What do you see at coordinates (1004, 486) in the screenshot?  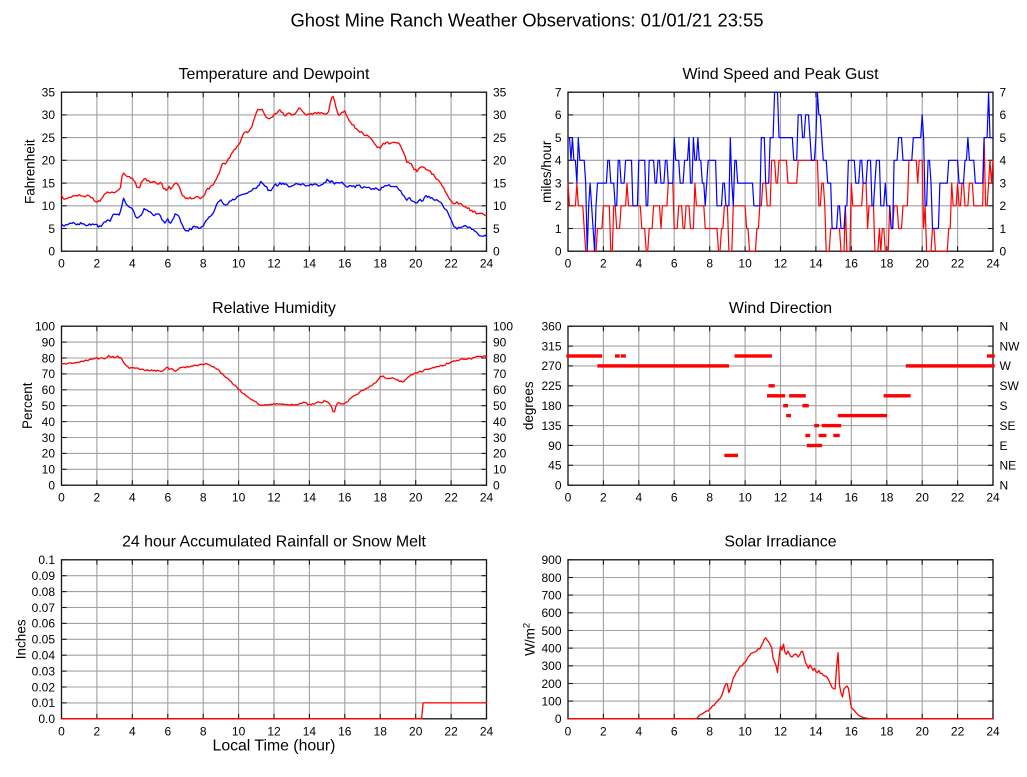 I see `svg-text: N` at bounding box center [1004, 486].